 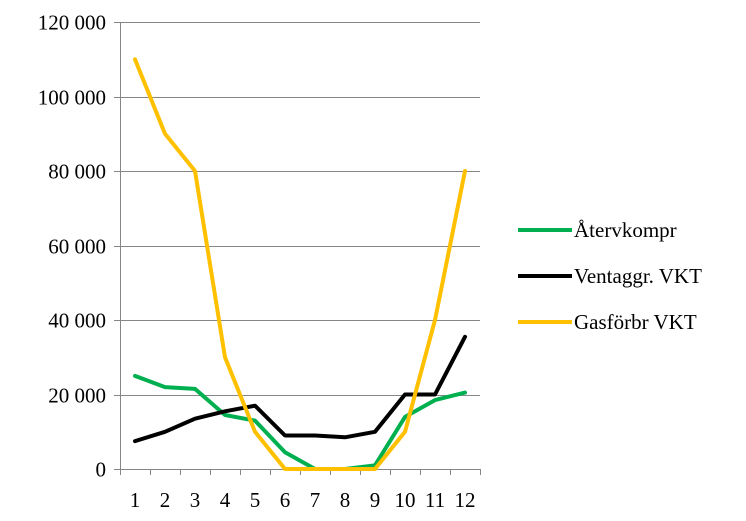 What do you see at coordinates (101, 470) in the screenshot?
I see `y-tick-label: 0` at bounding box center [101, 470].